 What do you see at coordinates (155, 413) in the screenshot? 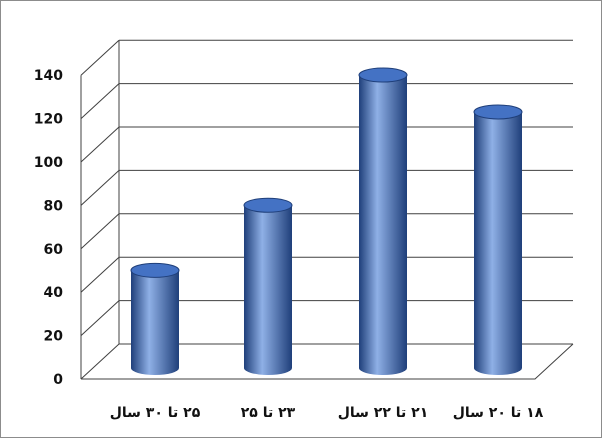
I see `x-category-label: ۲۵ تا ۳۰ سال` at bounding box center [155, 413].